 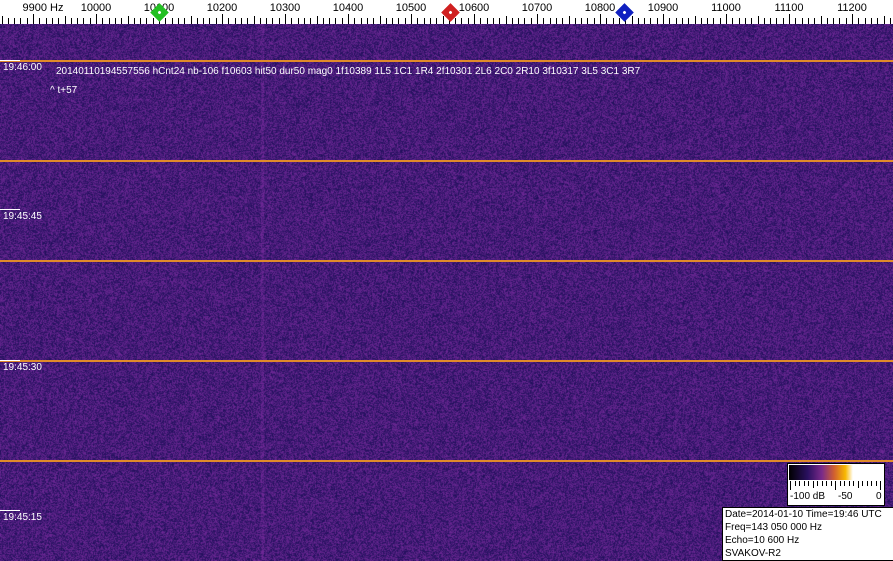 I want to click on time-grid-line, so click(x=446, y=261).